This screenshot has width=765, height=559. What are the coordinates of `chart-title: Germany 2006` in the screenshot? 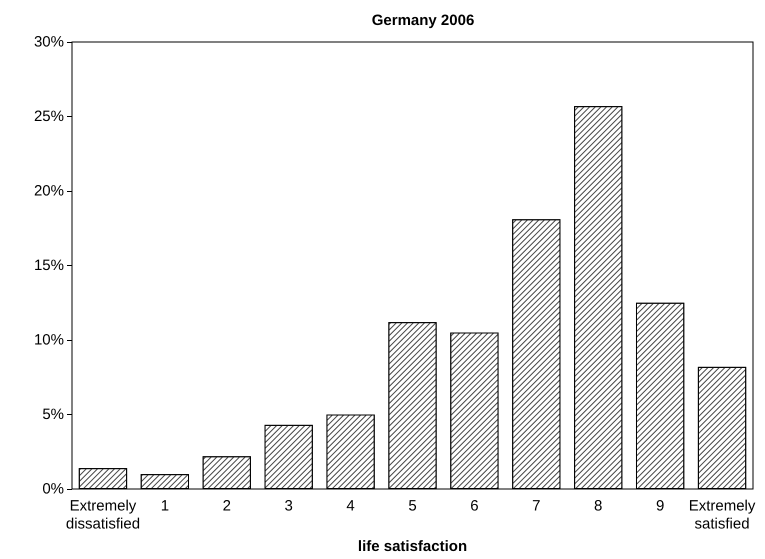 It's located at (423, 20).